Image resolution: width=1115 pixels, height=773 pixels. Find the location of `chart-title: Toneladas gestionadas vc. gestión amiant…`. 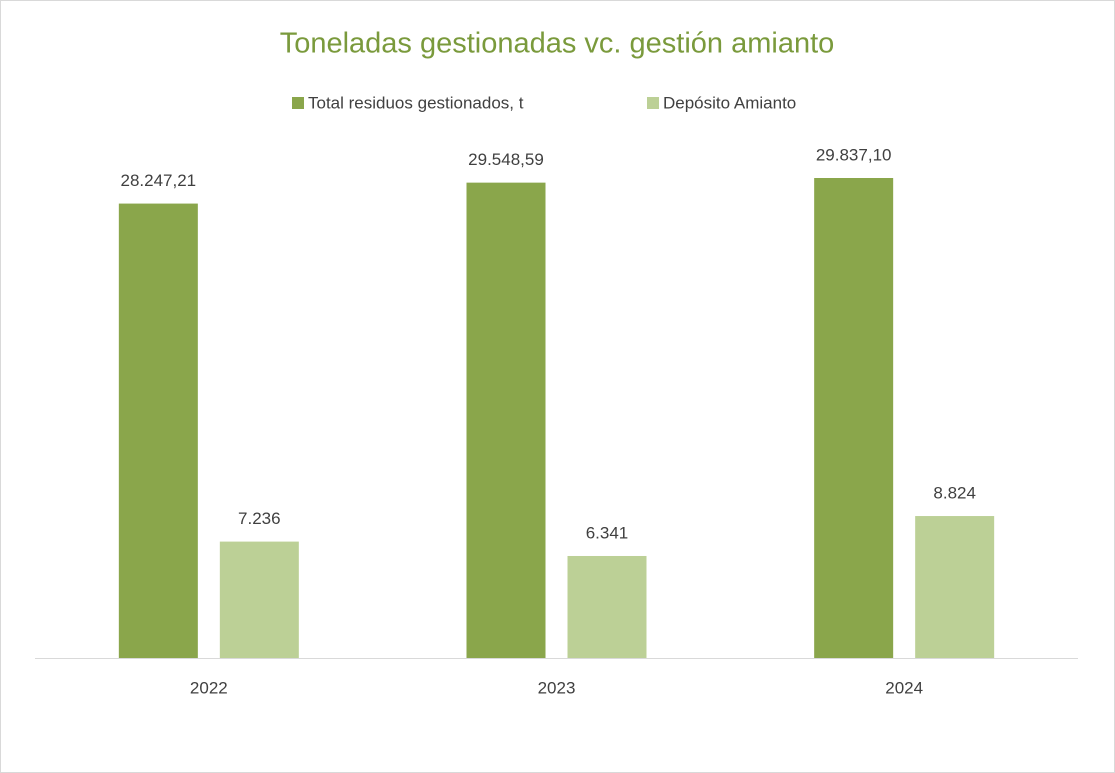

chart-title: Toneladas gestionadas vc. gestión amiant… is located at coordinates (557, 44).